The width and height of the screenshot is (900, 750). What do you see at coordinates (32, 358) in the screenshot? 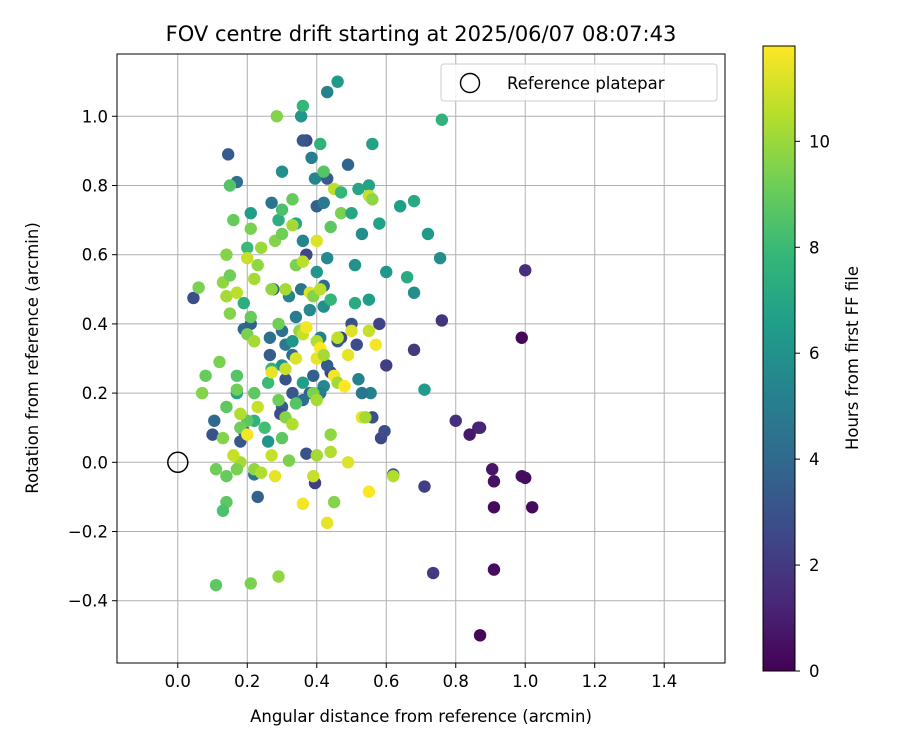
I see `y-axis-label: Rotation from reference (arcmin)` at bounding box center [32, 358].